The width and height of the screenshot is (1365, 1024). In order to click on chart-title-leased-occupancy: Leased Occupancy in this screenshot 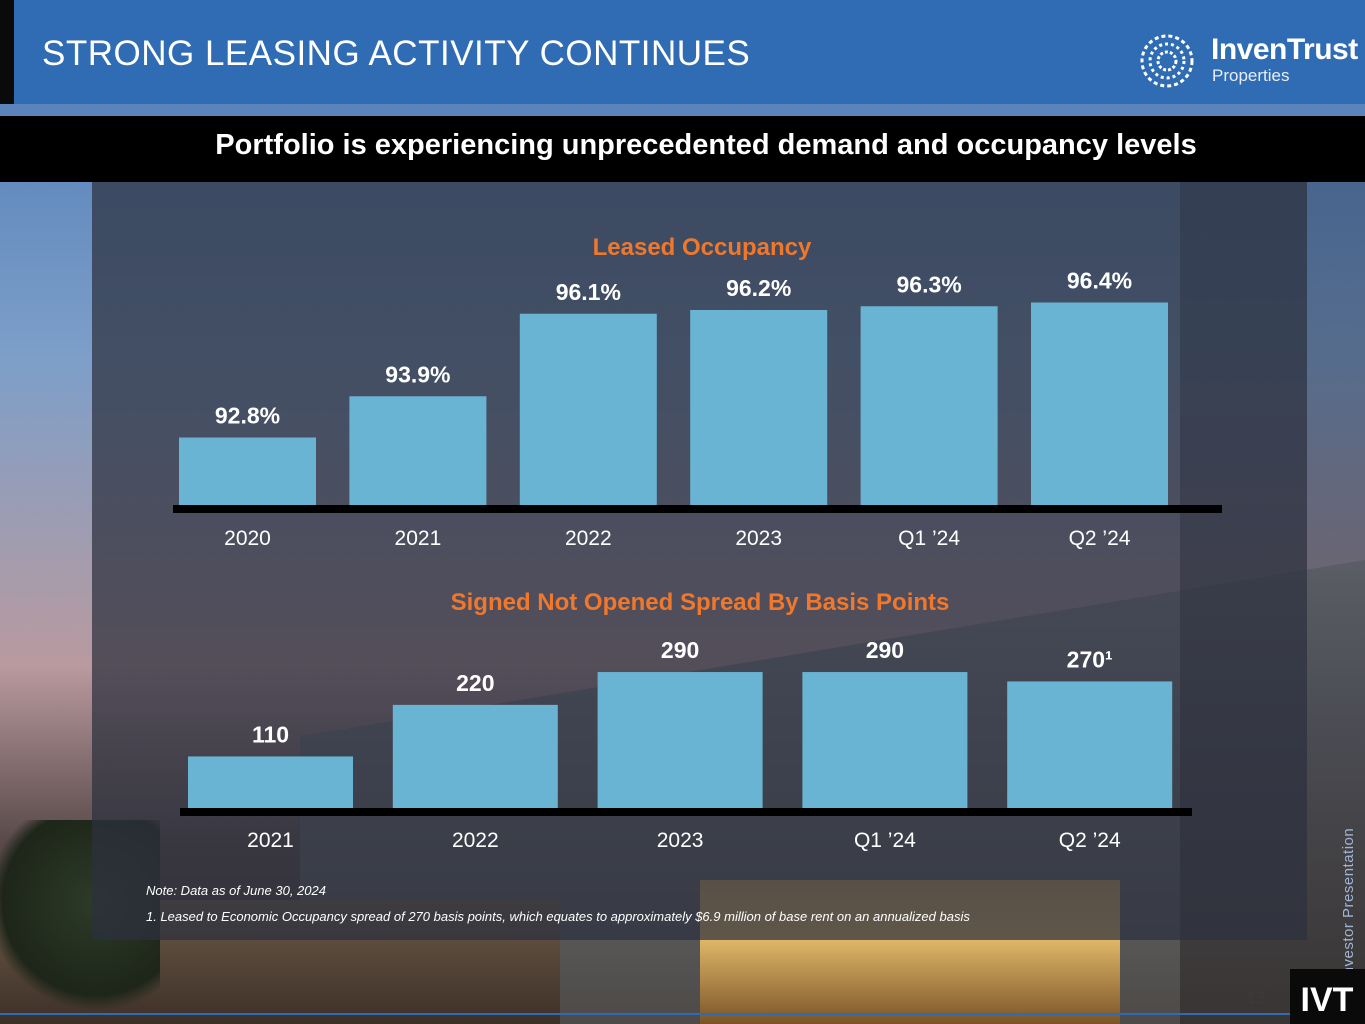, I will do `click(702, 247)`.